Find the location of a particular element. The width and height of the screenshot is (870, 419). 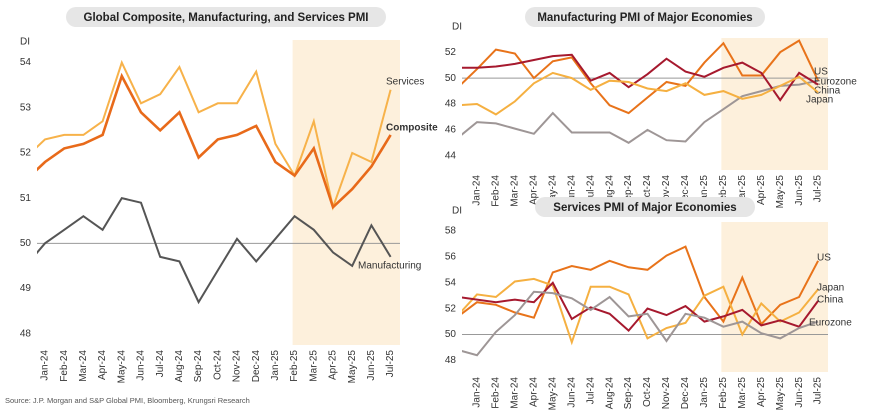

y-tick-label: 53 is located at coordinates (26, 107).